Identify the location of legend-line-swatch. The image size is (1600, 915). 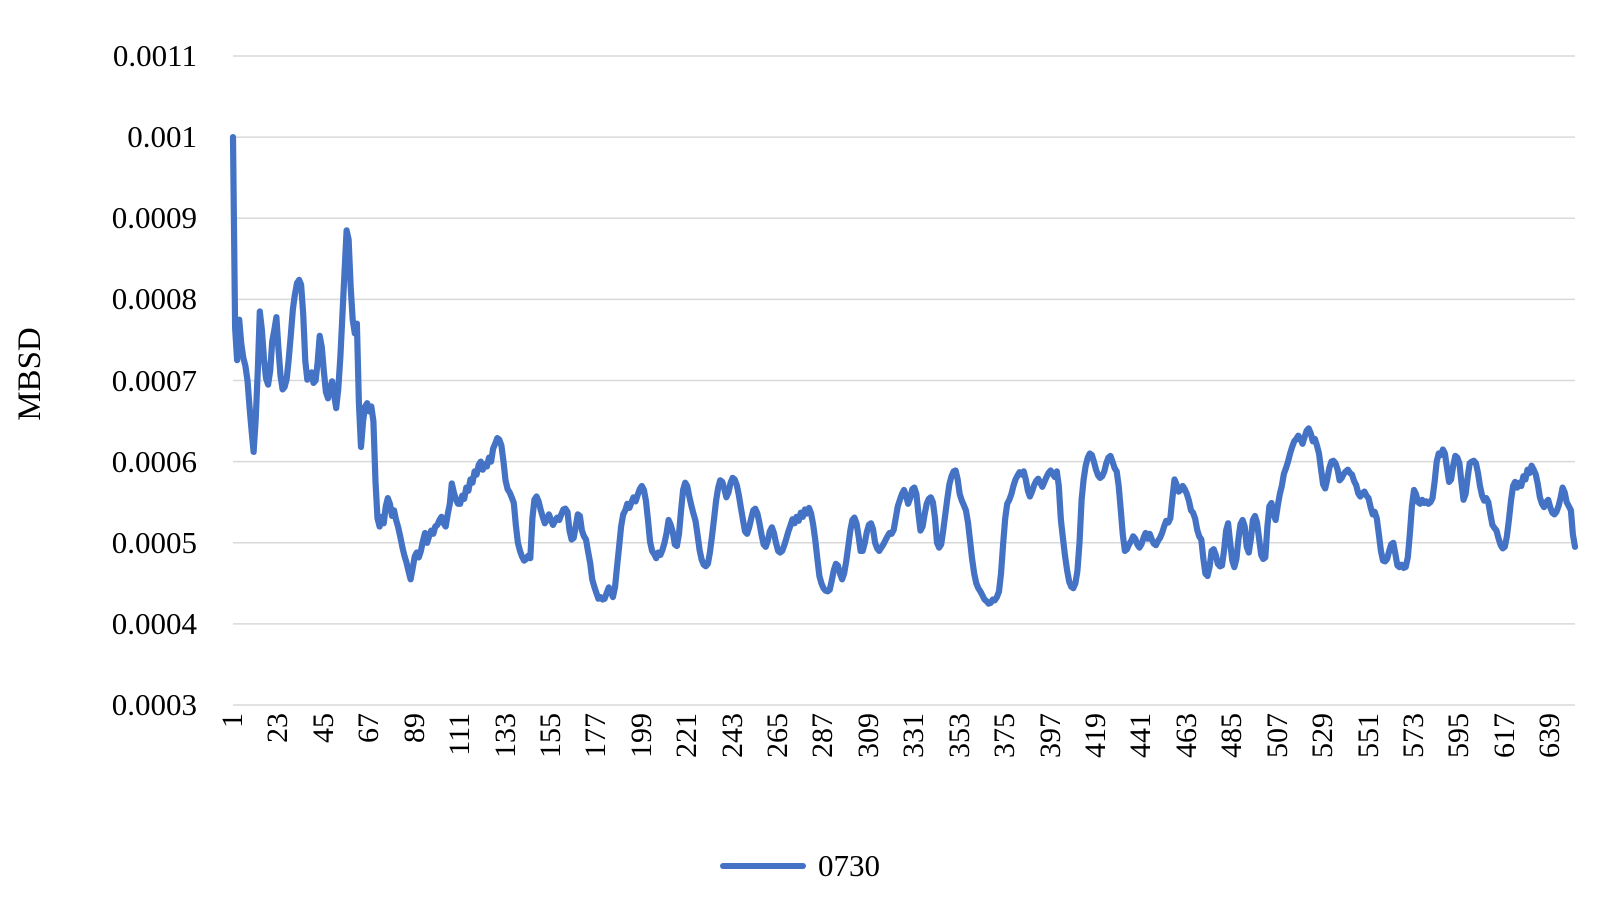
(763, 866).